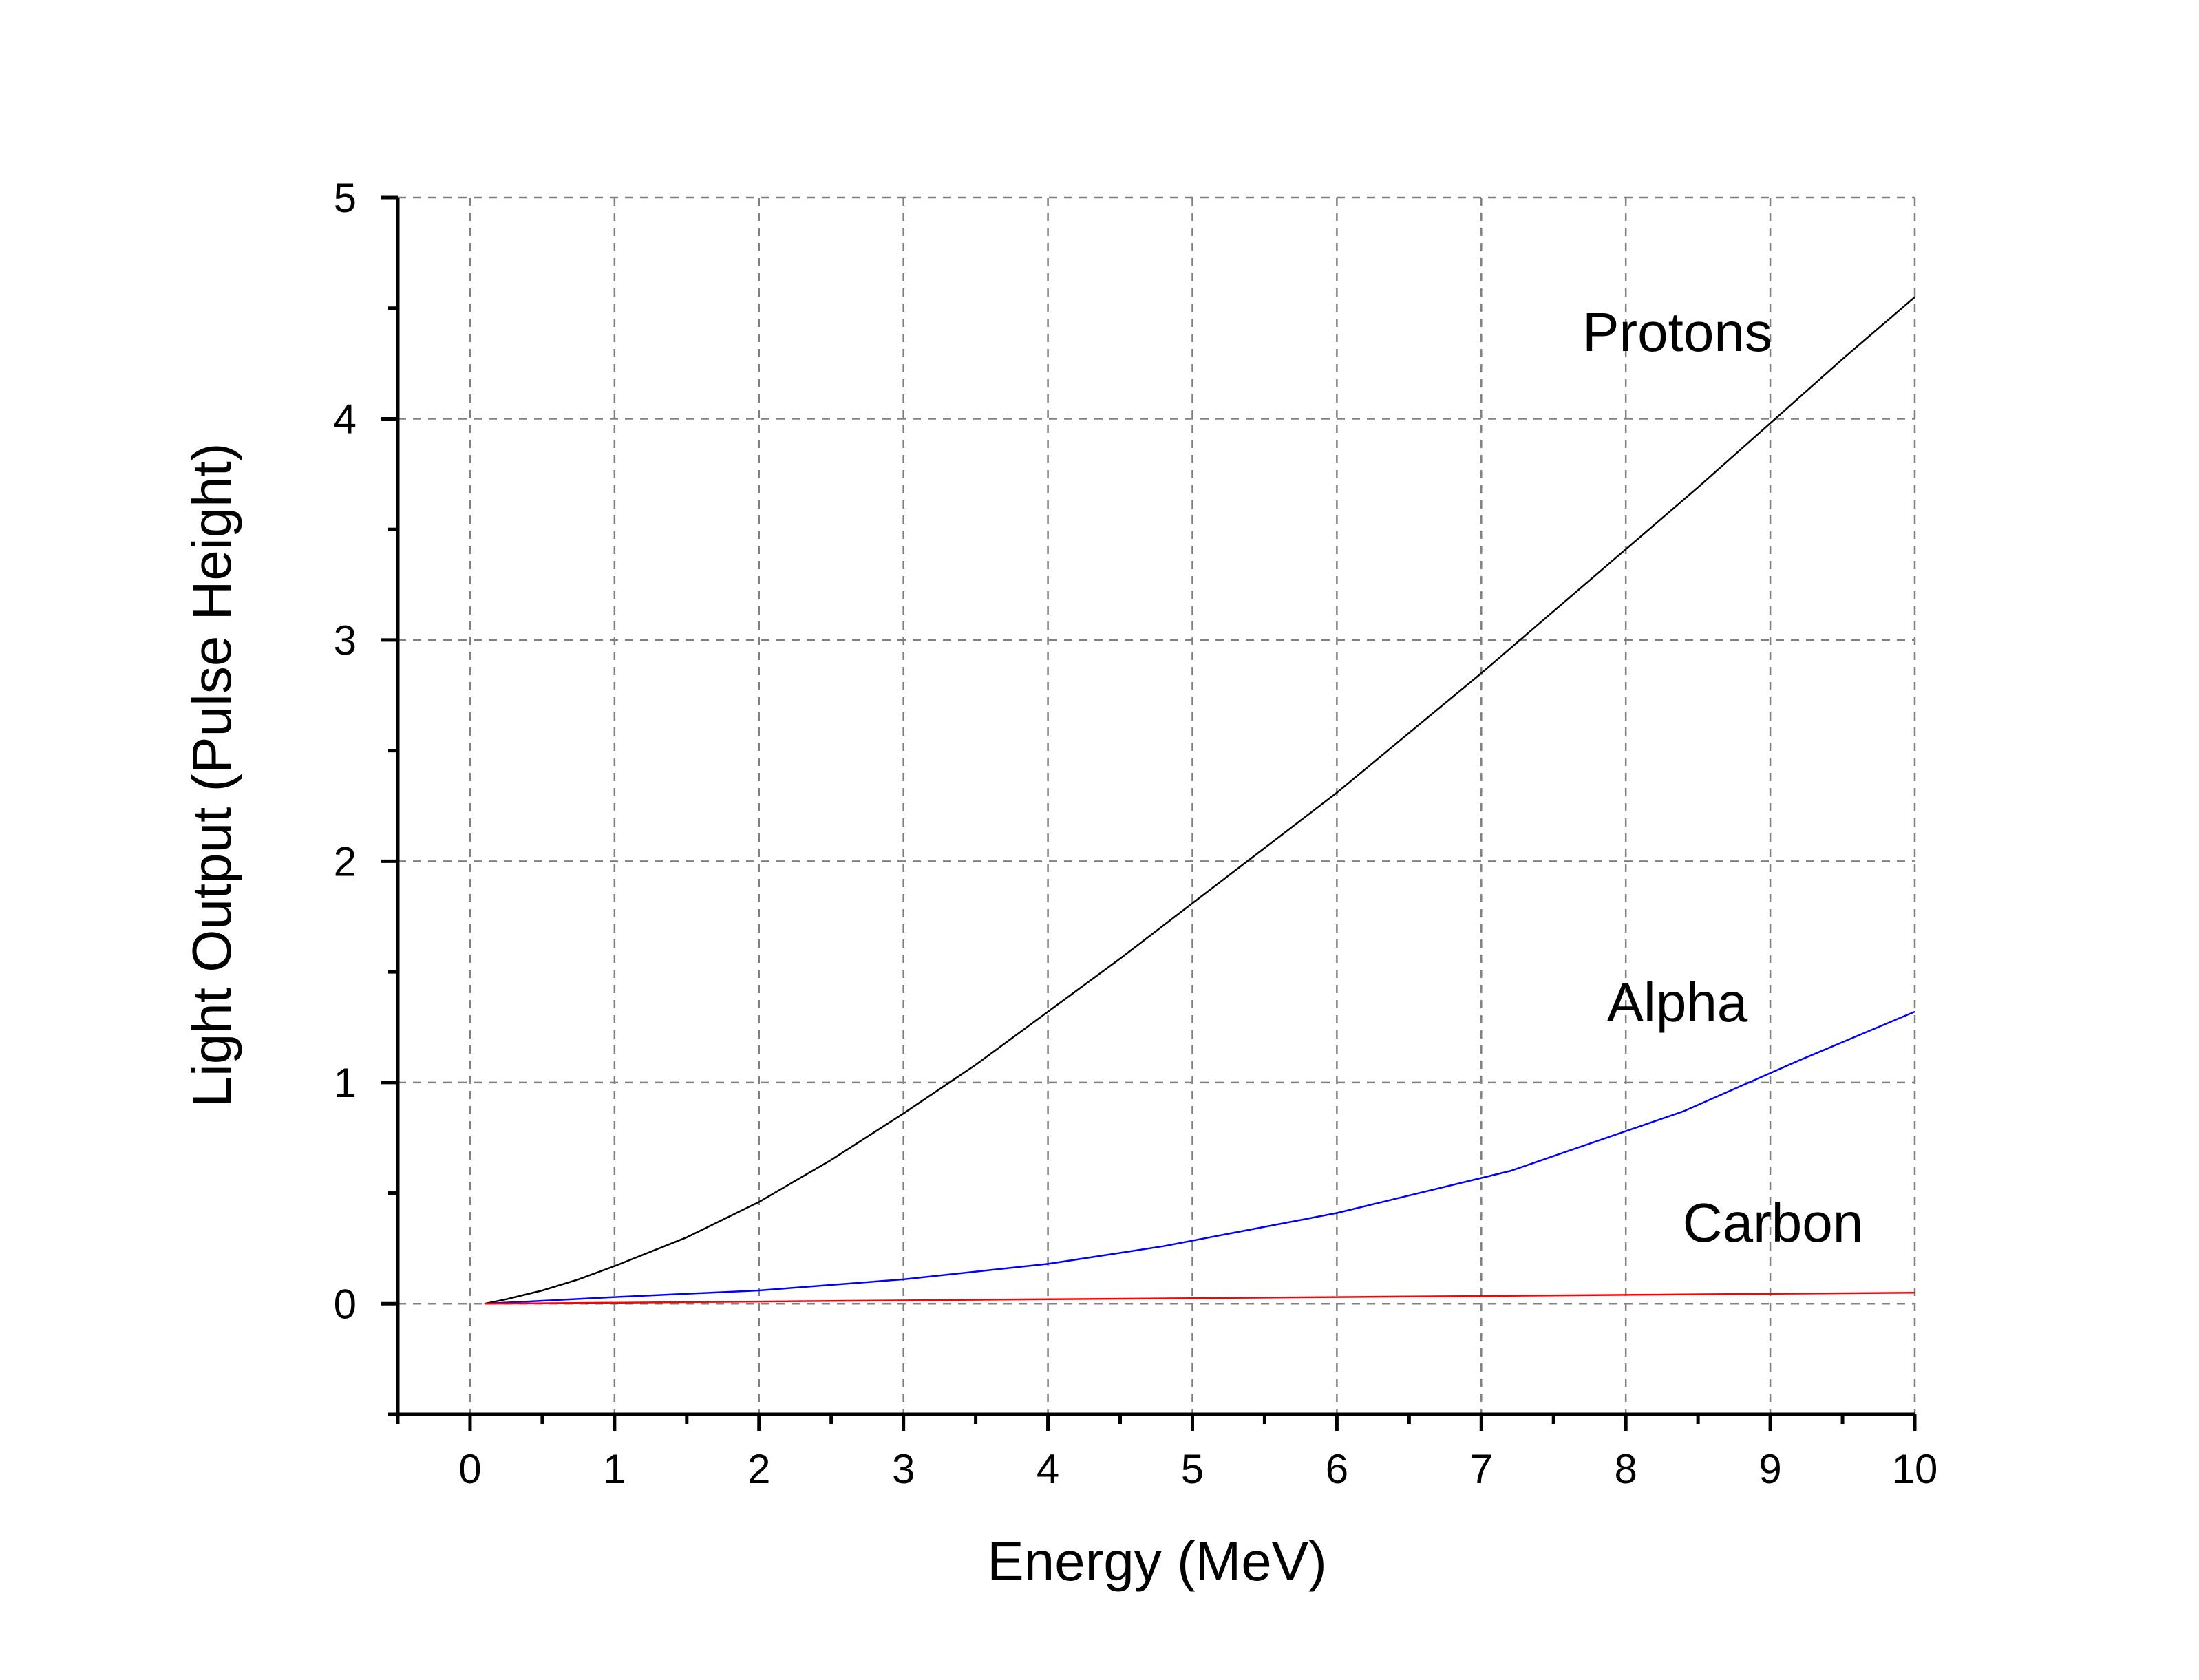  I want to click on x-tick-label-9: 9, so click(1770, 1469).